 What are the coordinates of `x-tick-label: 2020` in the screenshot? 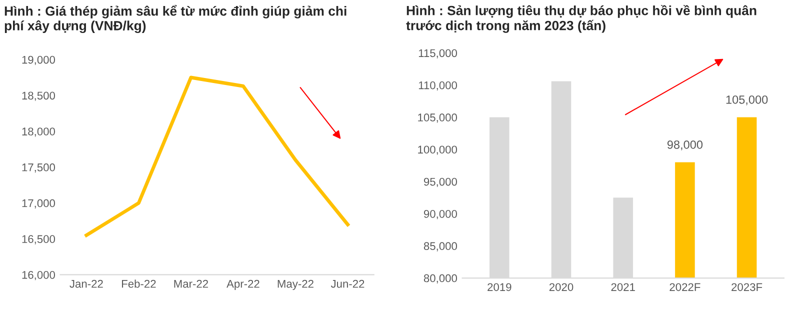 It's located at (561, 287).